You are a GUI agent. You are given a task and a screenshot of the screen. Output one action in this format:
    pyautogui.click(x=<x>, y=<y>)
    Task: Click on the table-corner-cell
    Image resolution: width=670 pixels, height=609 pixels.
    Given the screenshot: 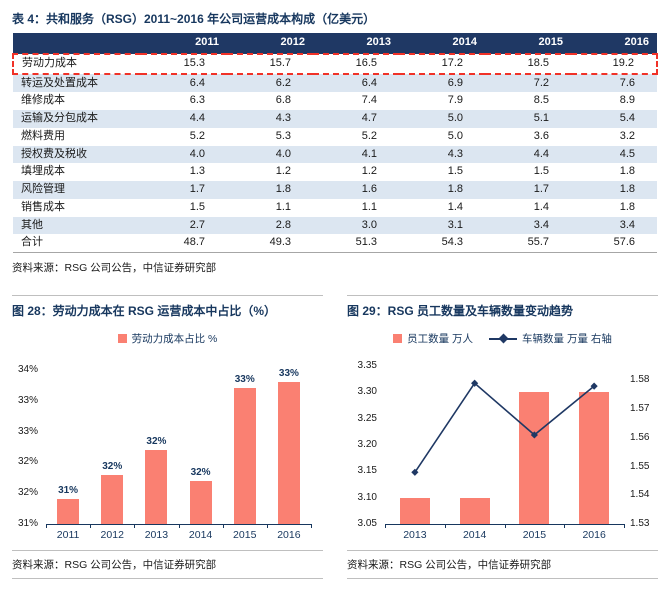 What is the action you would take?
    pyautogui.click(x=77, y=43)
    